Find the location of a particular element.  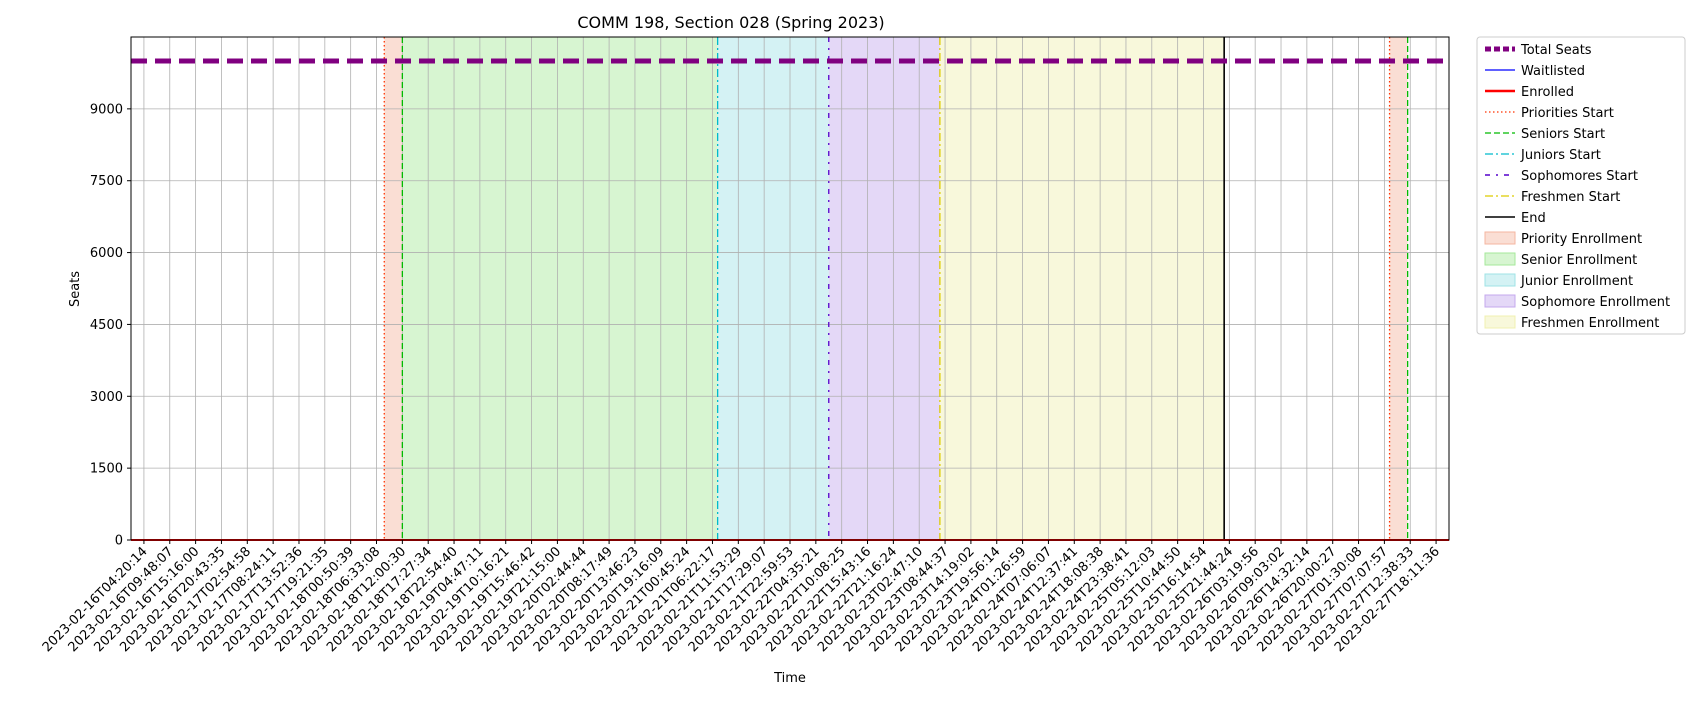

legend-label-sophomores-start: Sophomores Start is located at coordinates (1579, 176).